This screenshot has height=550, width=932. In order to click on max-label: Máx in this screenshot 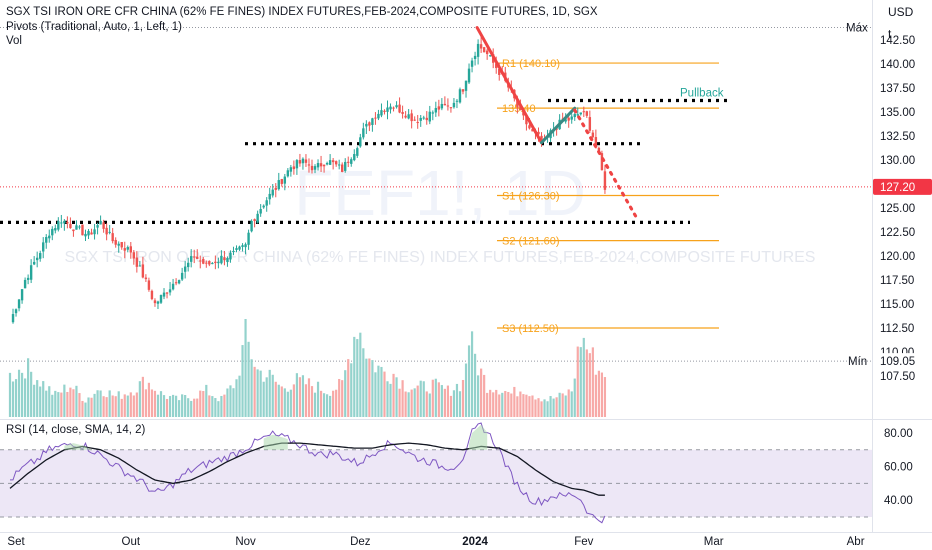, I will do `click(857, 29)`.